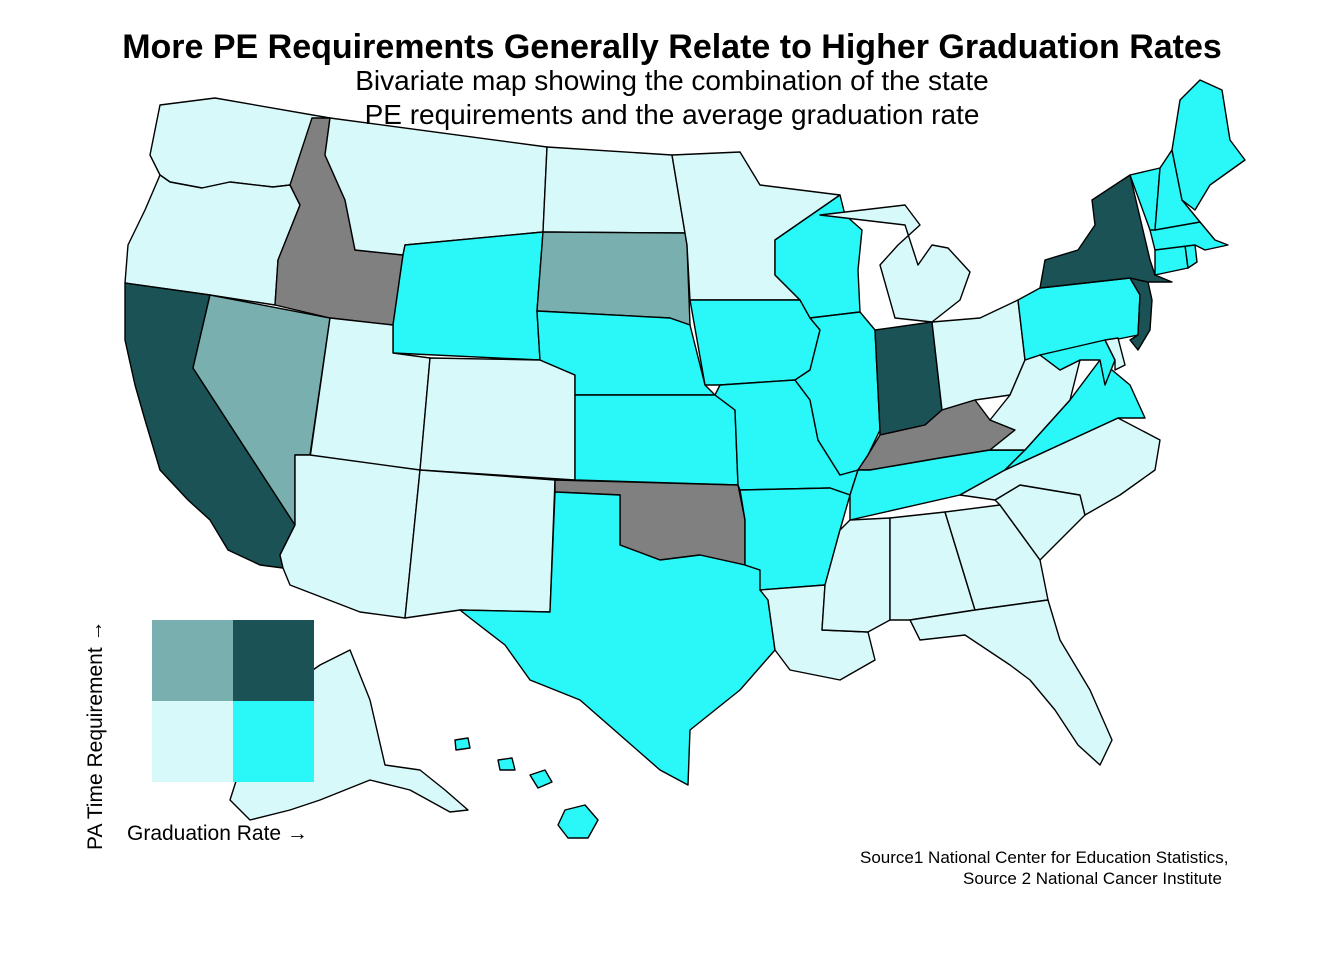 This screenshot has height=965, width=1344. What do you see at coordinates (1106, 231) in the screenshot?
I see `state-NY` at bounding box center [1106, 231].